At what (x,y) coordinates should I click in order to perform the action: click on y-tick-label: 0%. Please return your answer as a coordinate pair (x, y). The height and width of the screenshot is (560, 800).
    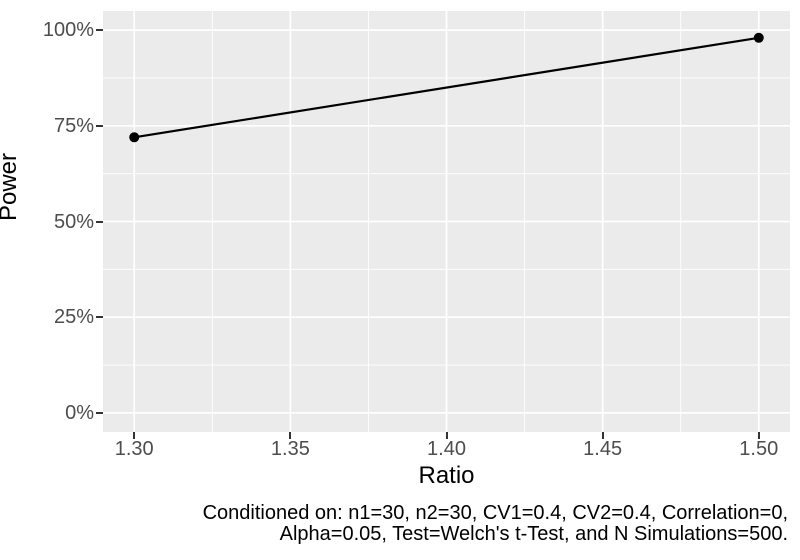
    Looking at the image, I should click on (79, 412).